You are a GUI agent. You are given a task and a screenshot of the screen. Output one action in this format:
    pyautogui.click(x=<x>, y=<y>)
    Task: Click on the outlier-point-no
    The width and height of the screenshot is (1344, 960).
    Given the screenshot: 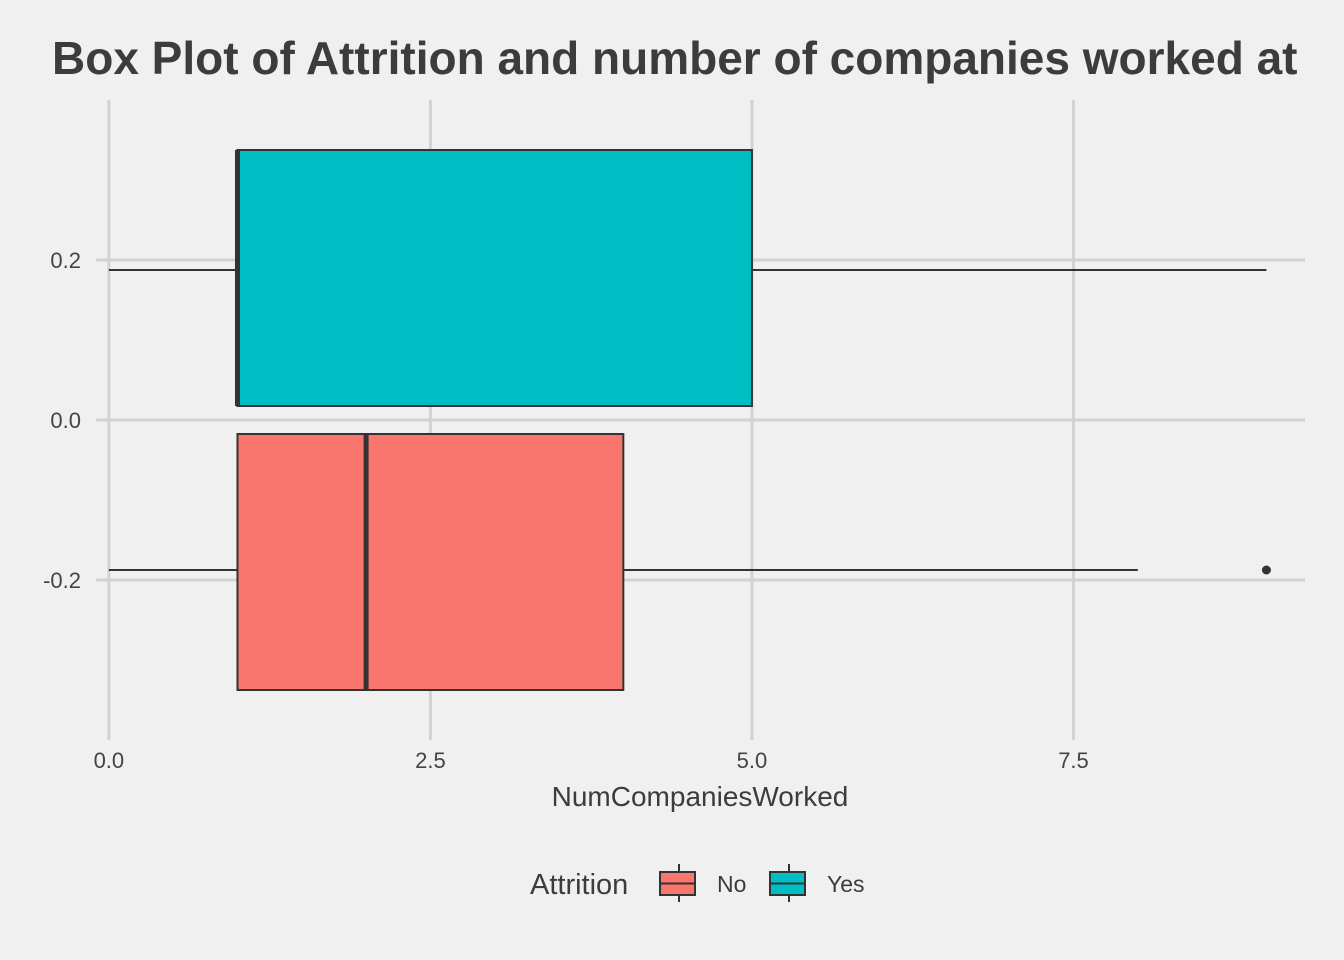 What is the action you would take?
    pyautogui.click(x=1266, y=570)
    